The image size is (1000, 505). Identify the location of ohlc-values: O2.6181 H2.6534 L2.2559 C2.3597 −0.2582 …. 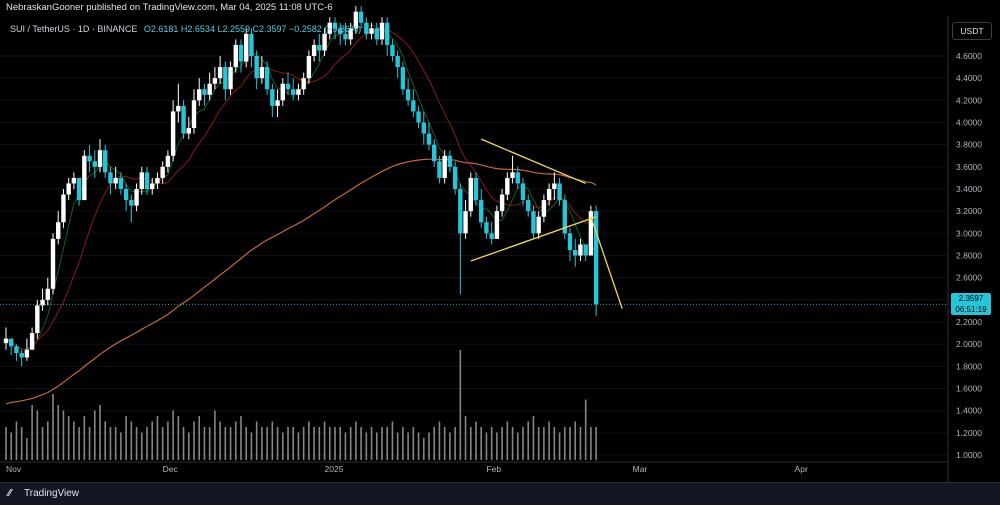
(252, 29).